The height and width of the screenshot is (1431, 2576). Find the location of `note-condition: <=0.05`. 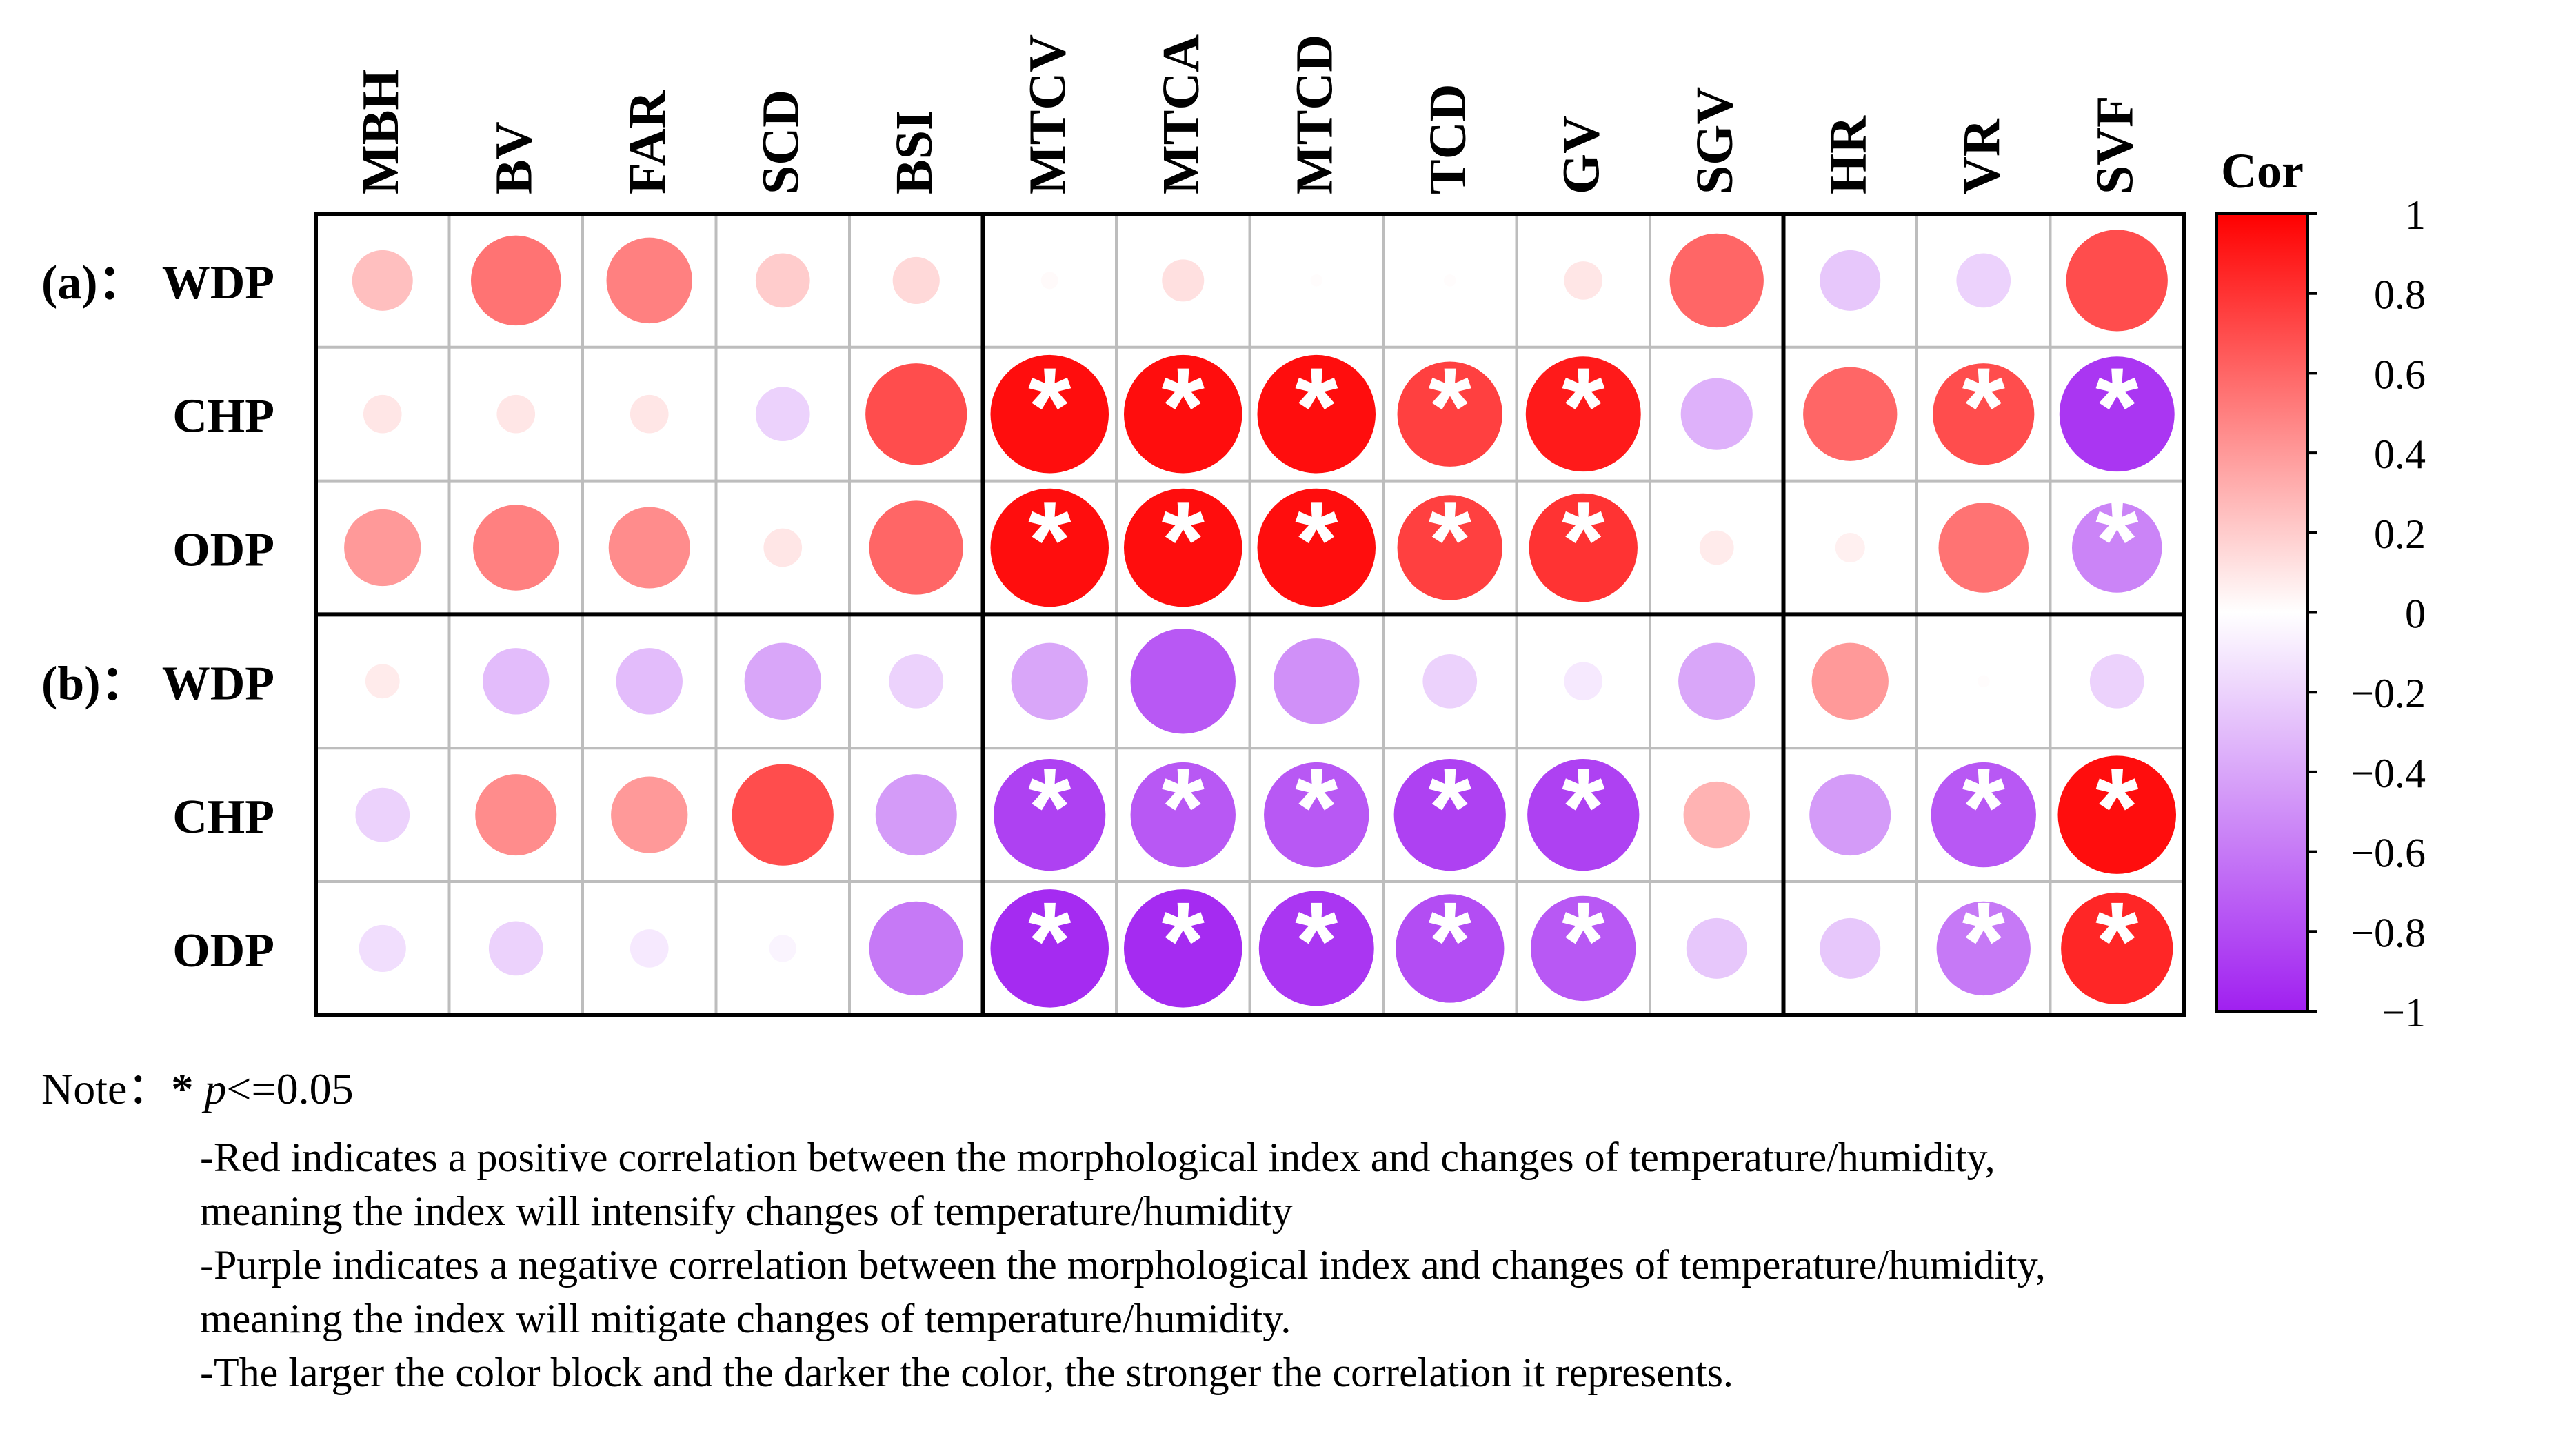

note-condition: <=0.05 is located at coordinates (290, 1088).